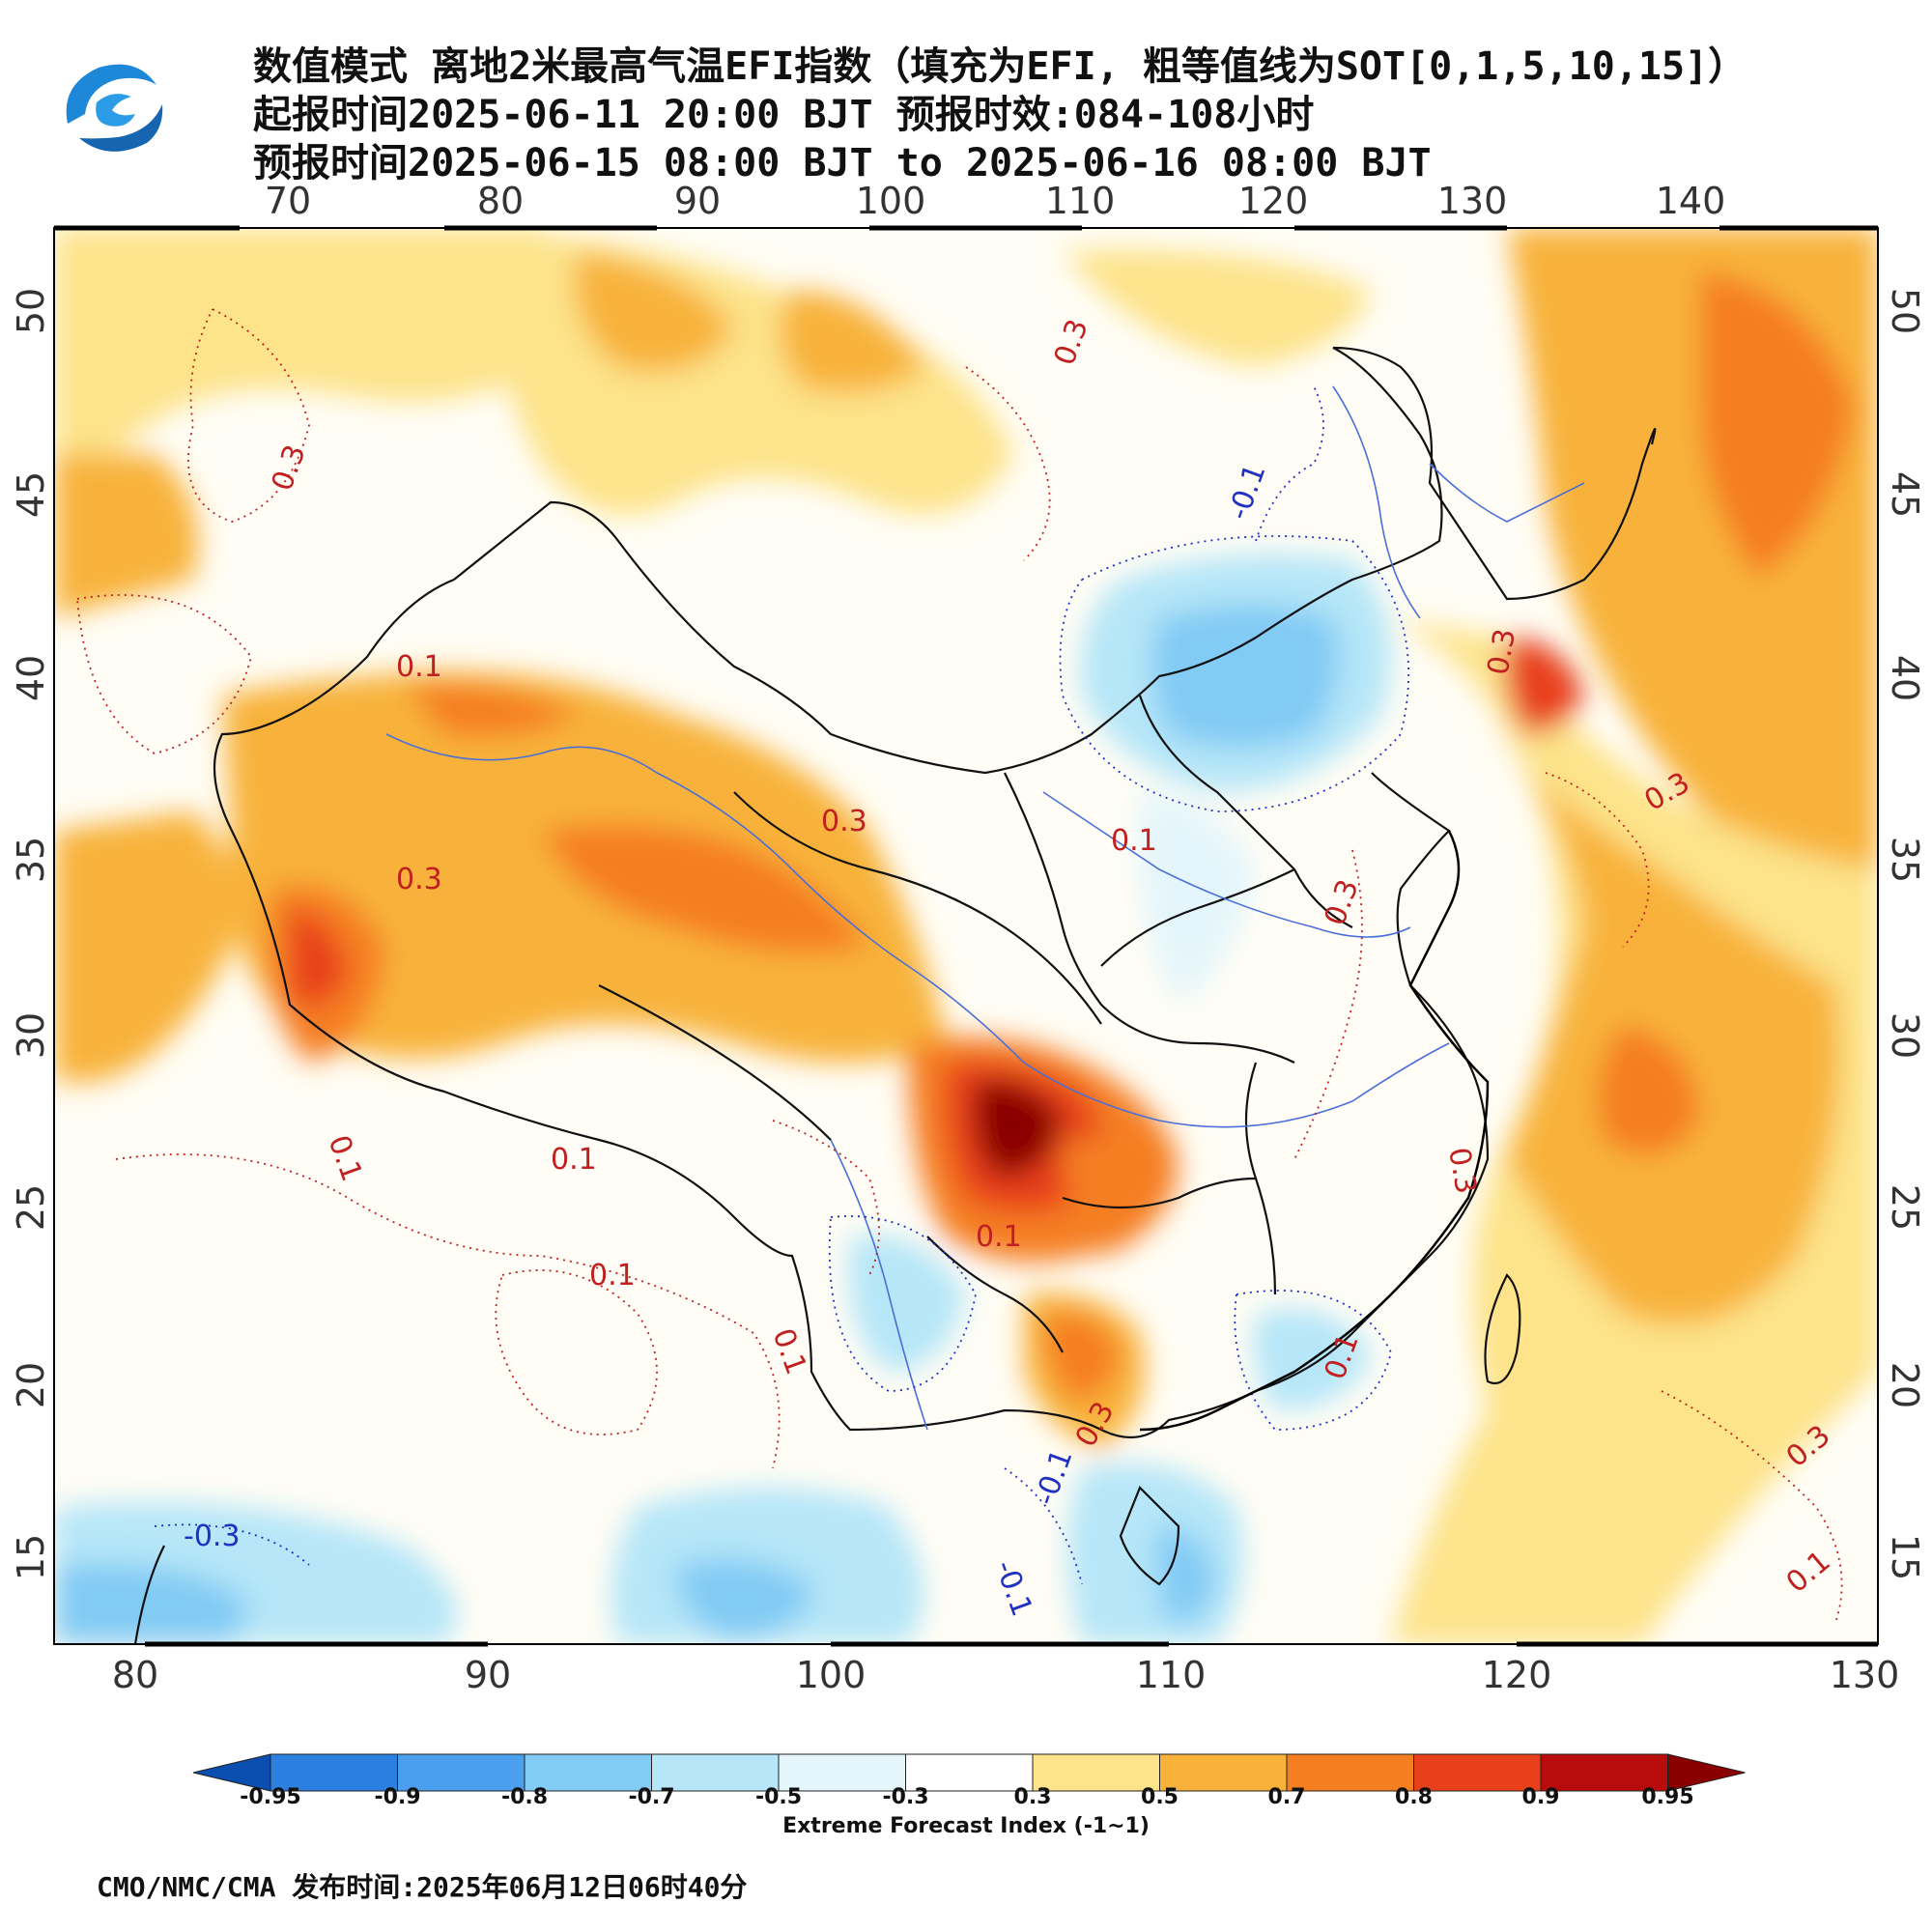 This screenshot has width=1932, height=1932. Describe the element at coordinates (31, 678) in the screenshot. I see `left-lat-label: 40` at that location.